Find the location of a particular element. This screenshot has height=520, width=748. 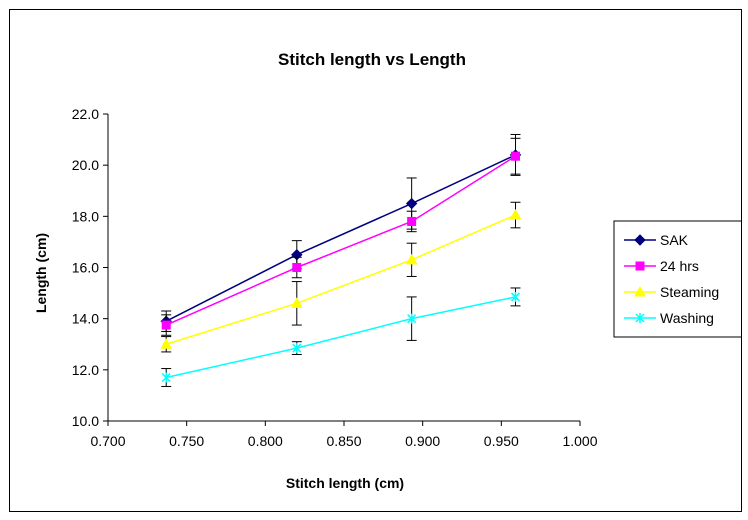

legend-label: Steaming is located at coordinates (689, 292).